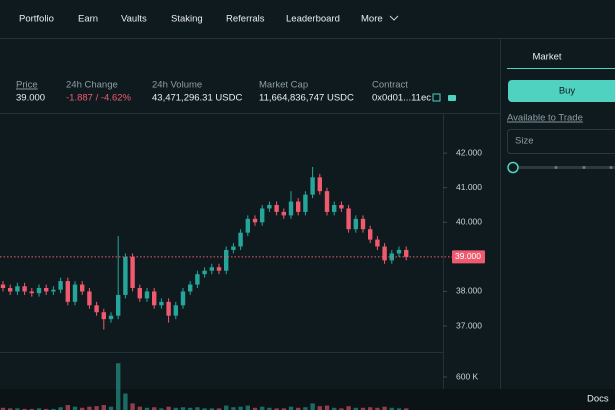 The width and height of the screenshot is (615, 410). I want to click on docs-link: Docs, so click(598, 399).